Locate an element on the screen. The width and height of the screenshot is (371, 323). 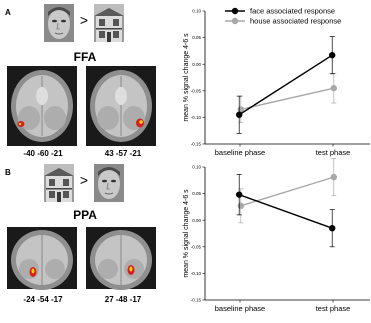
mni-coordinate: 27 -48 -17 is located at coordinates (123, 299).